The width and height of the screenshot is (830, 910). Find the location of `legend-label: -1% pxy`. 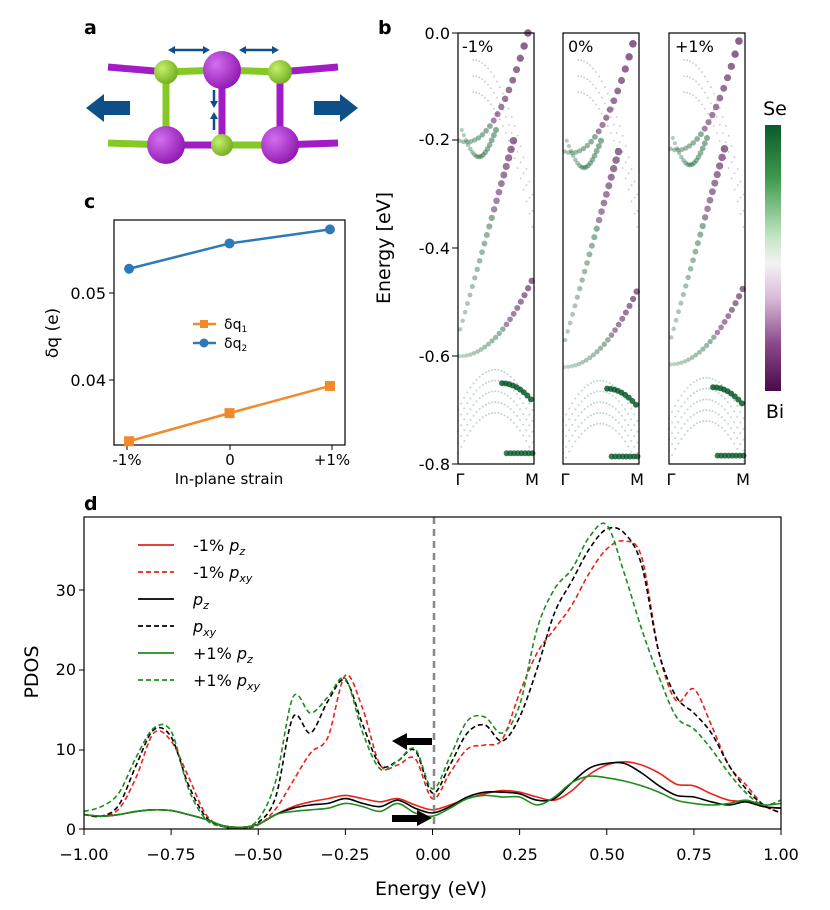

legend-label: -1% pxy is located at coordinates (223, 574).